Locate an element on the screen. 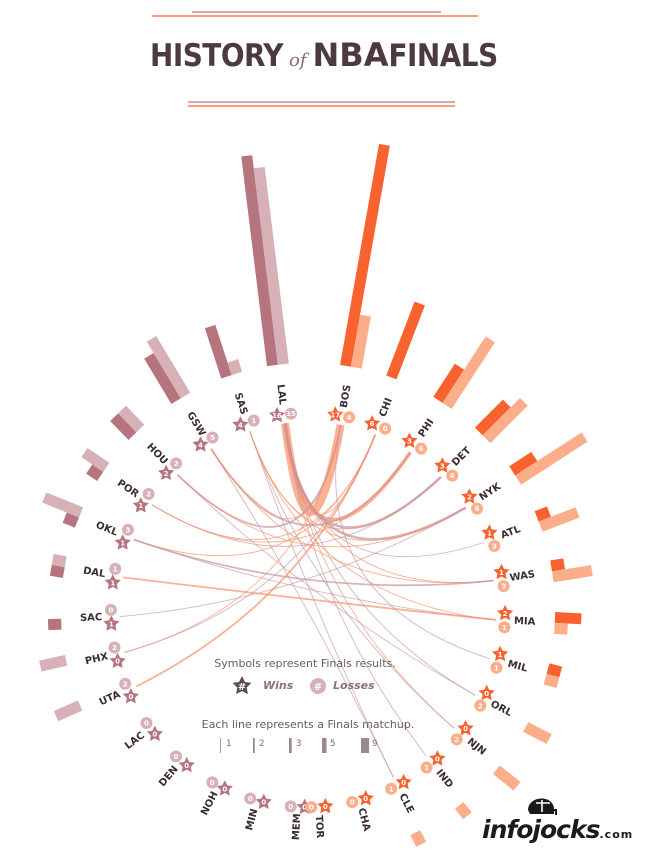 The width and height of the screenshot is (652, 861). losses-count-mem: 0 is located at coordinates (290, 807).